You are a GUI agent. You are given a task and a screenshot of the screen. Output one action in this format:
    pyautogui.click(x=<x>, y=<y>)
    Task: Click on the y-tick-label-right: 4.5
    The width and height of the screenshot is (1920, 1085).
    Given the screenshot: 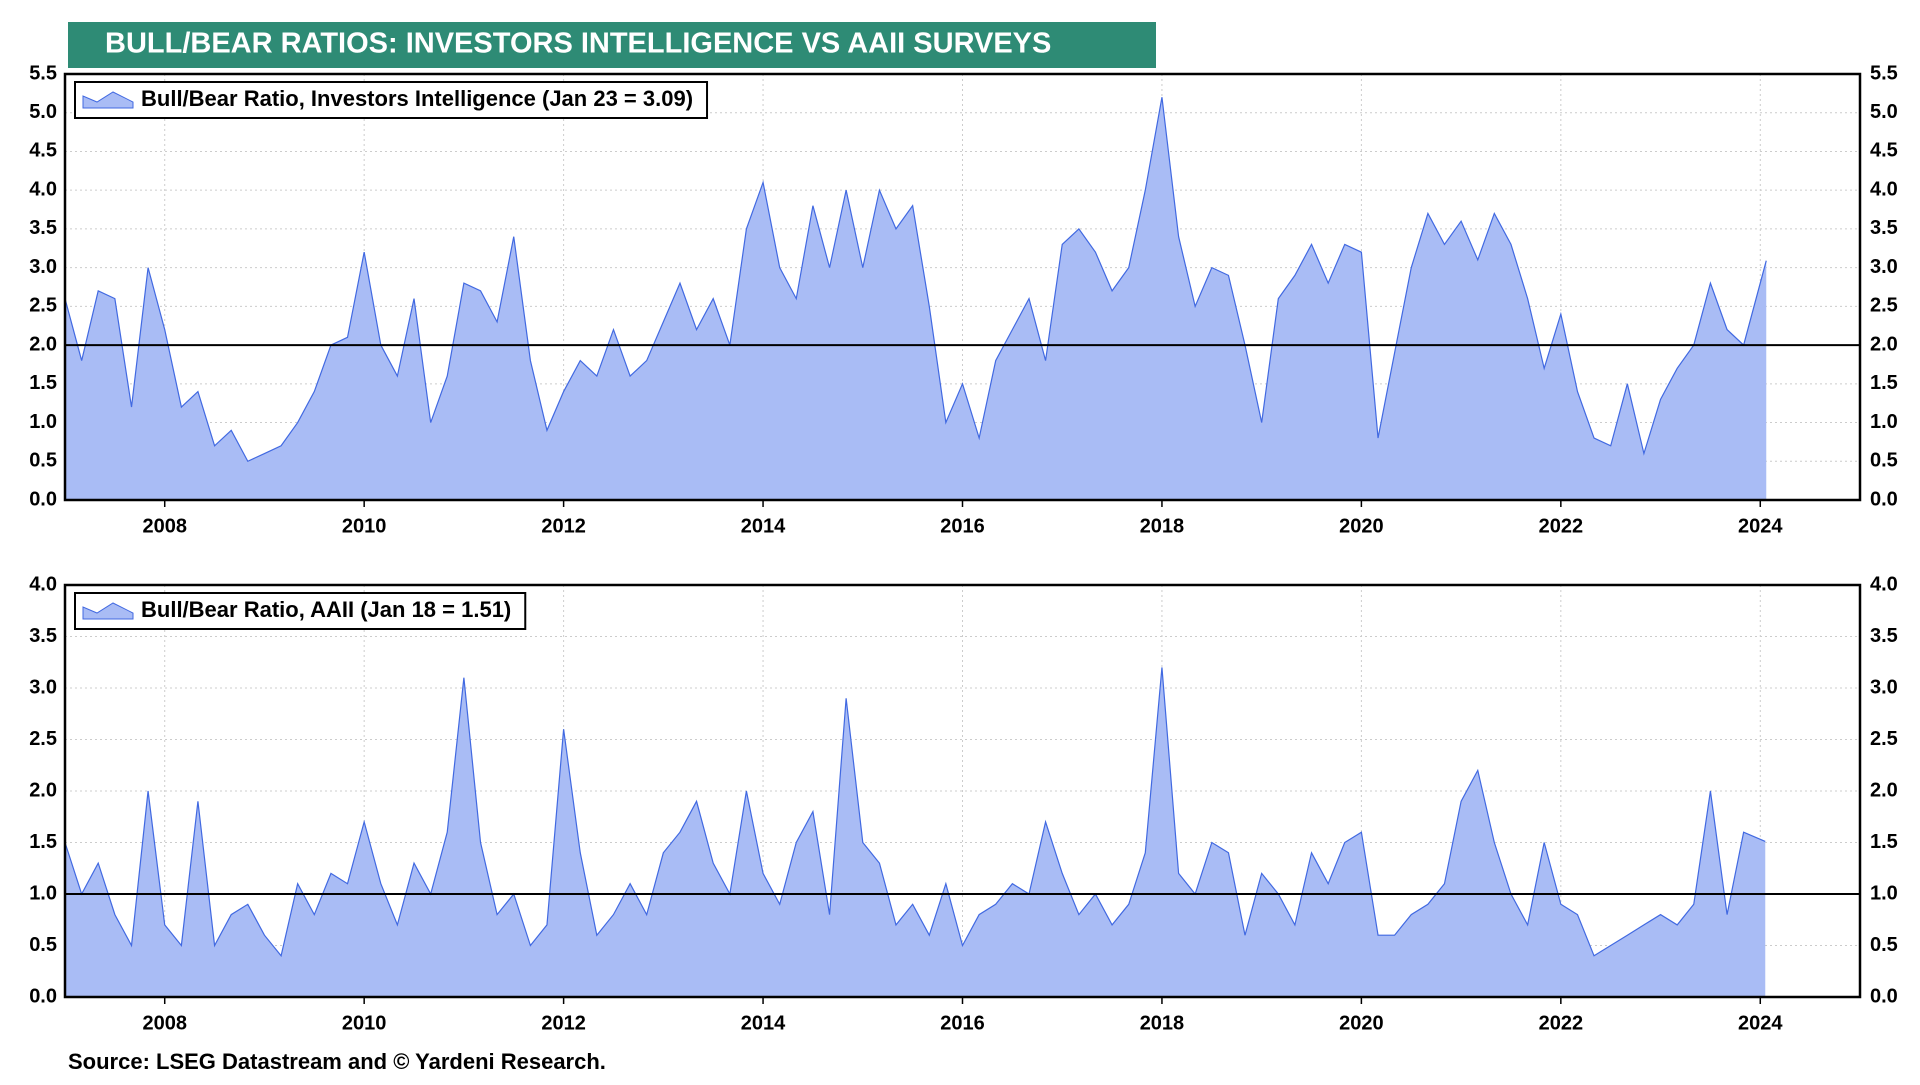 What is the action you would take?
    pyautogui.click(x=1884, y=151)
    